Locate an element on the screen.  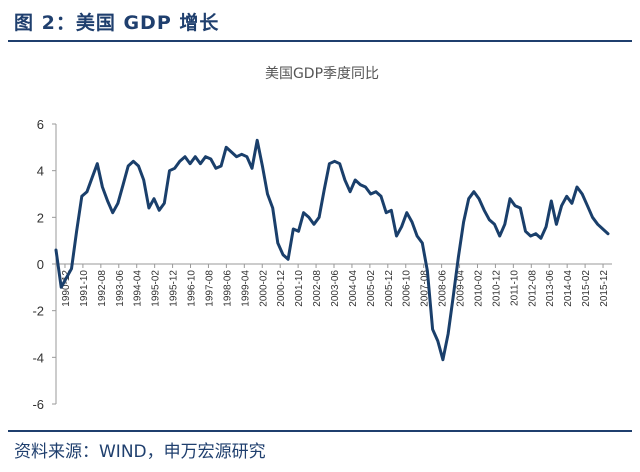
x-tick-label: 2006-10 is located at coordinates (407, 288).